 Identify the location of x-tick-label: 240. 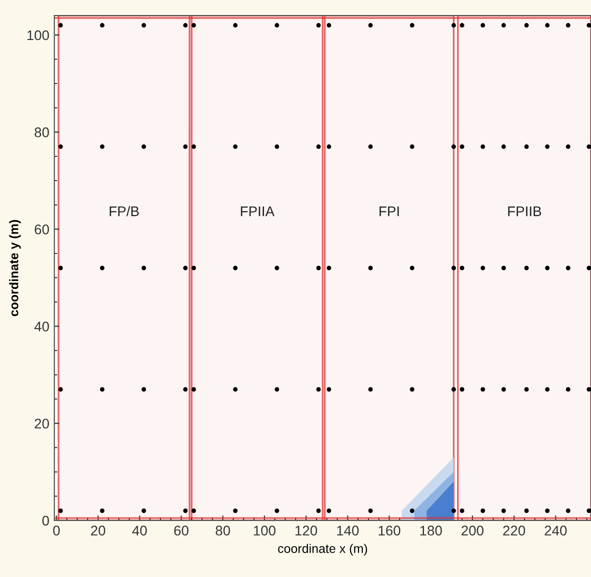
(555, 531).